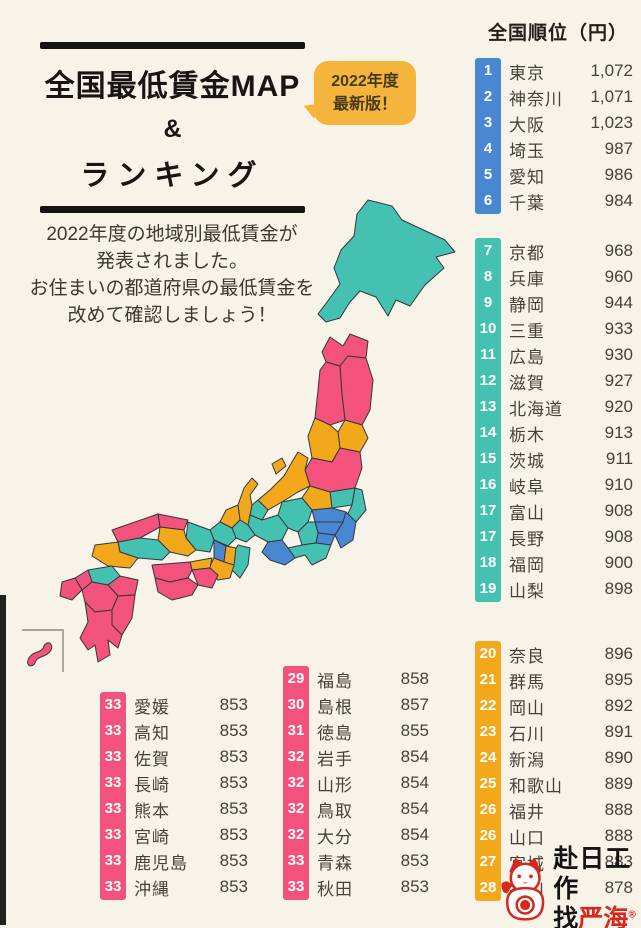 This screenshot has width=641, height=928. I want to click on wage-value: 986, so click(618, 174).